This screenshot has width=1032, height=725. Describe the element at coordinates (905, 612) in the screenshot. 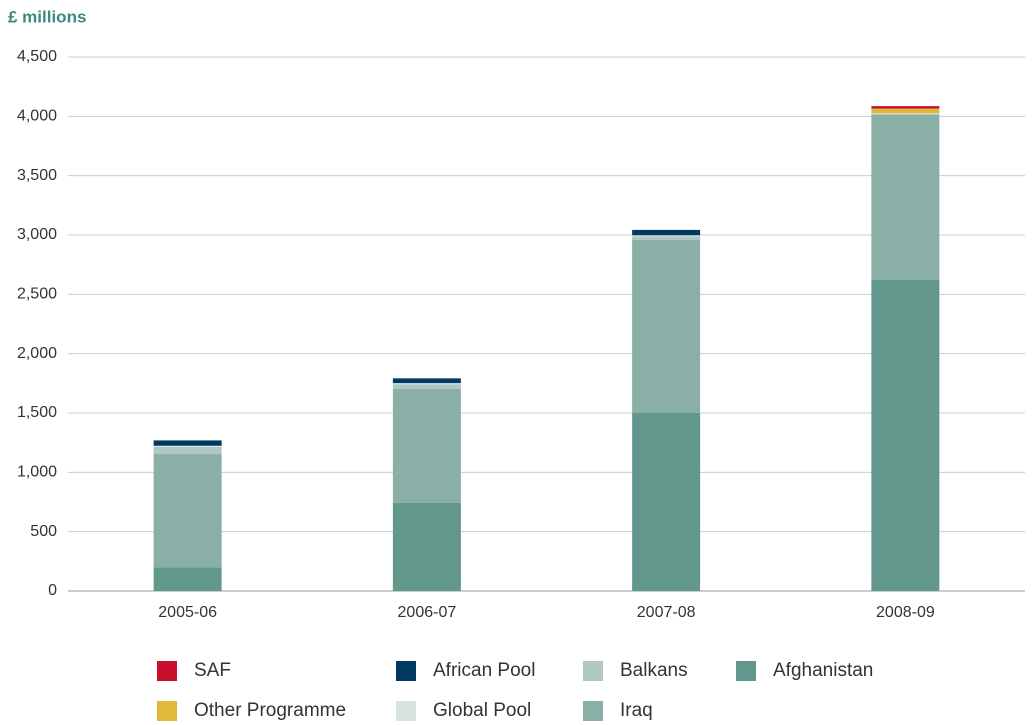

I see `x-tick-label: 2008-09` at that location.